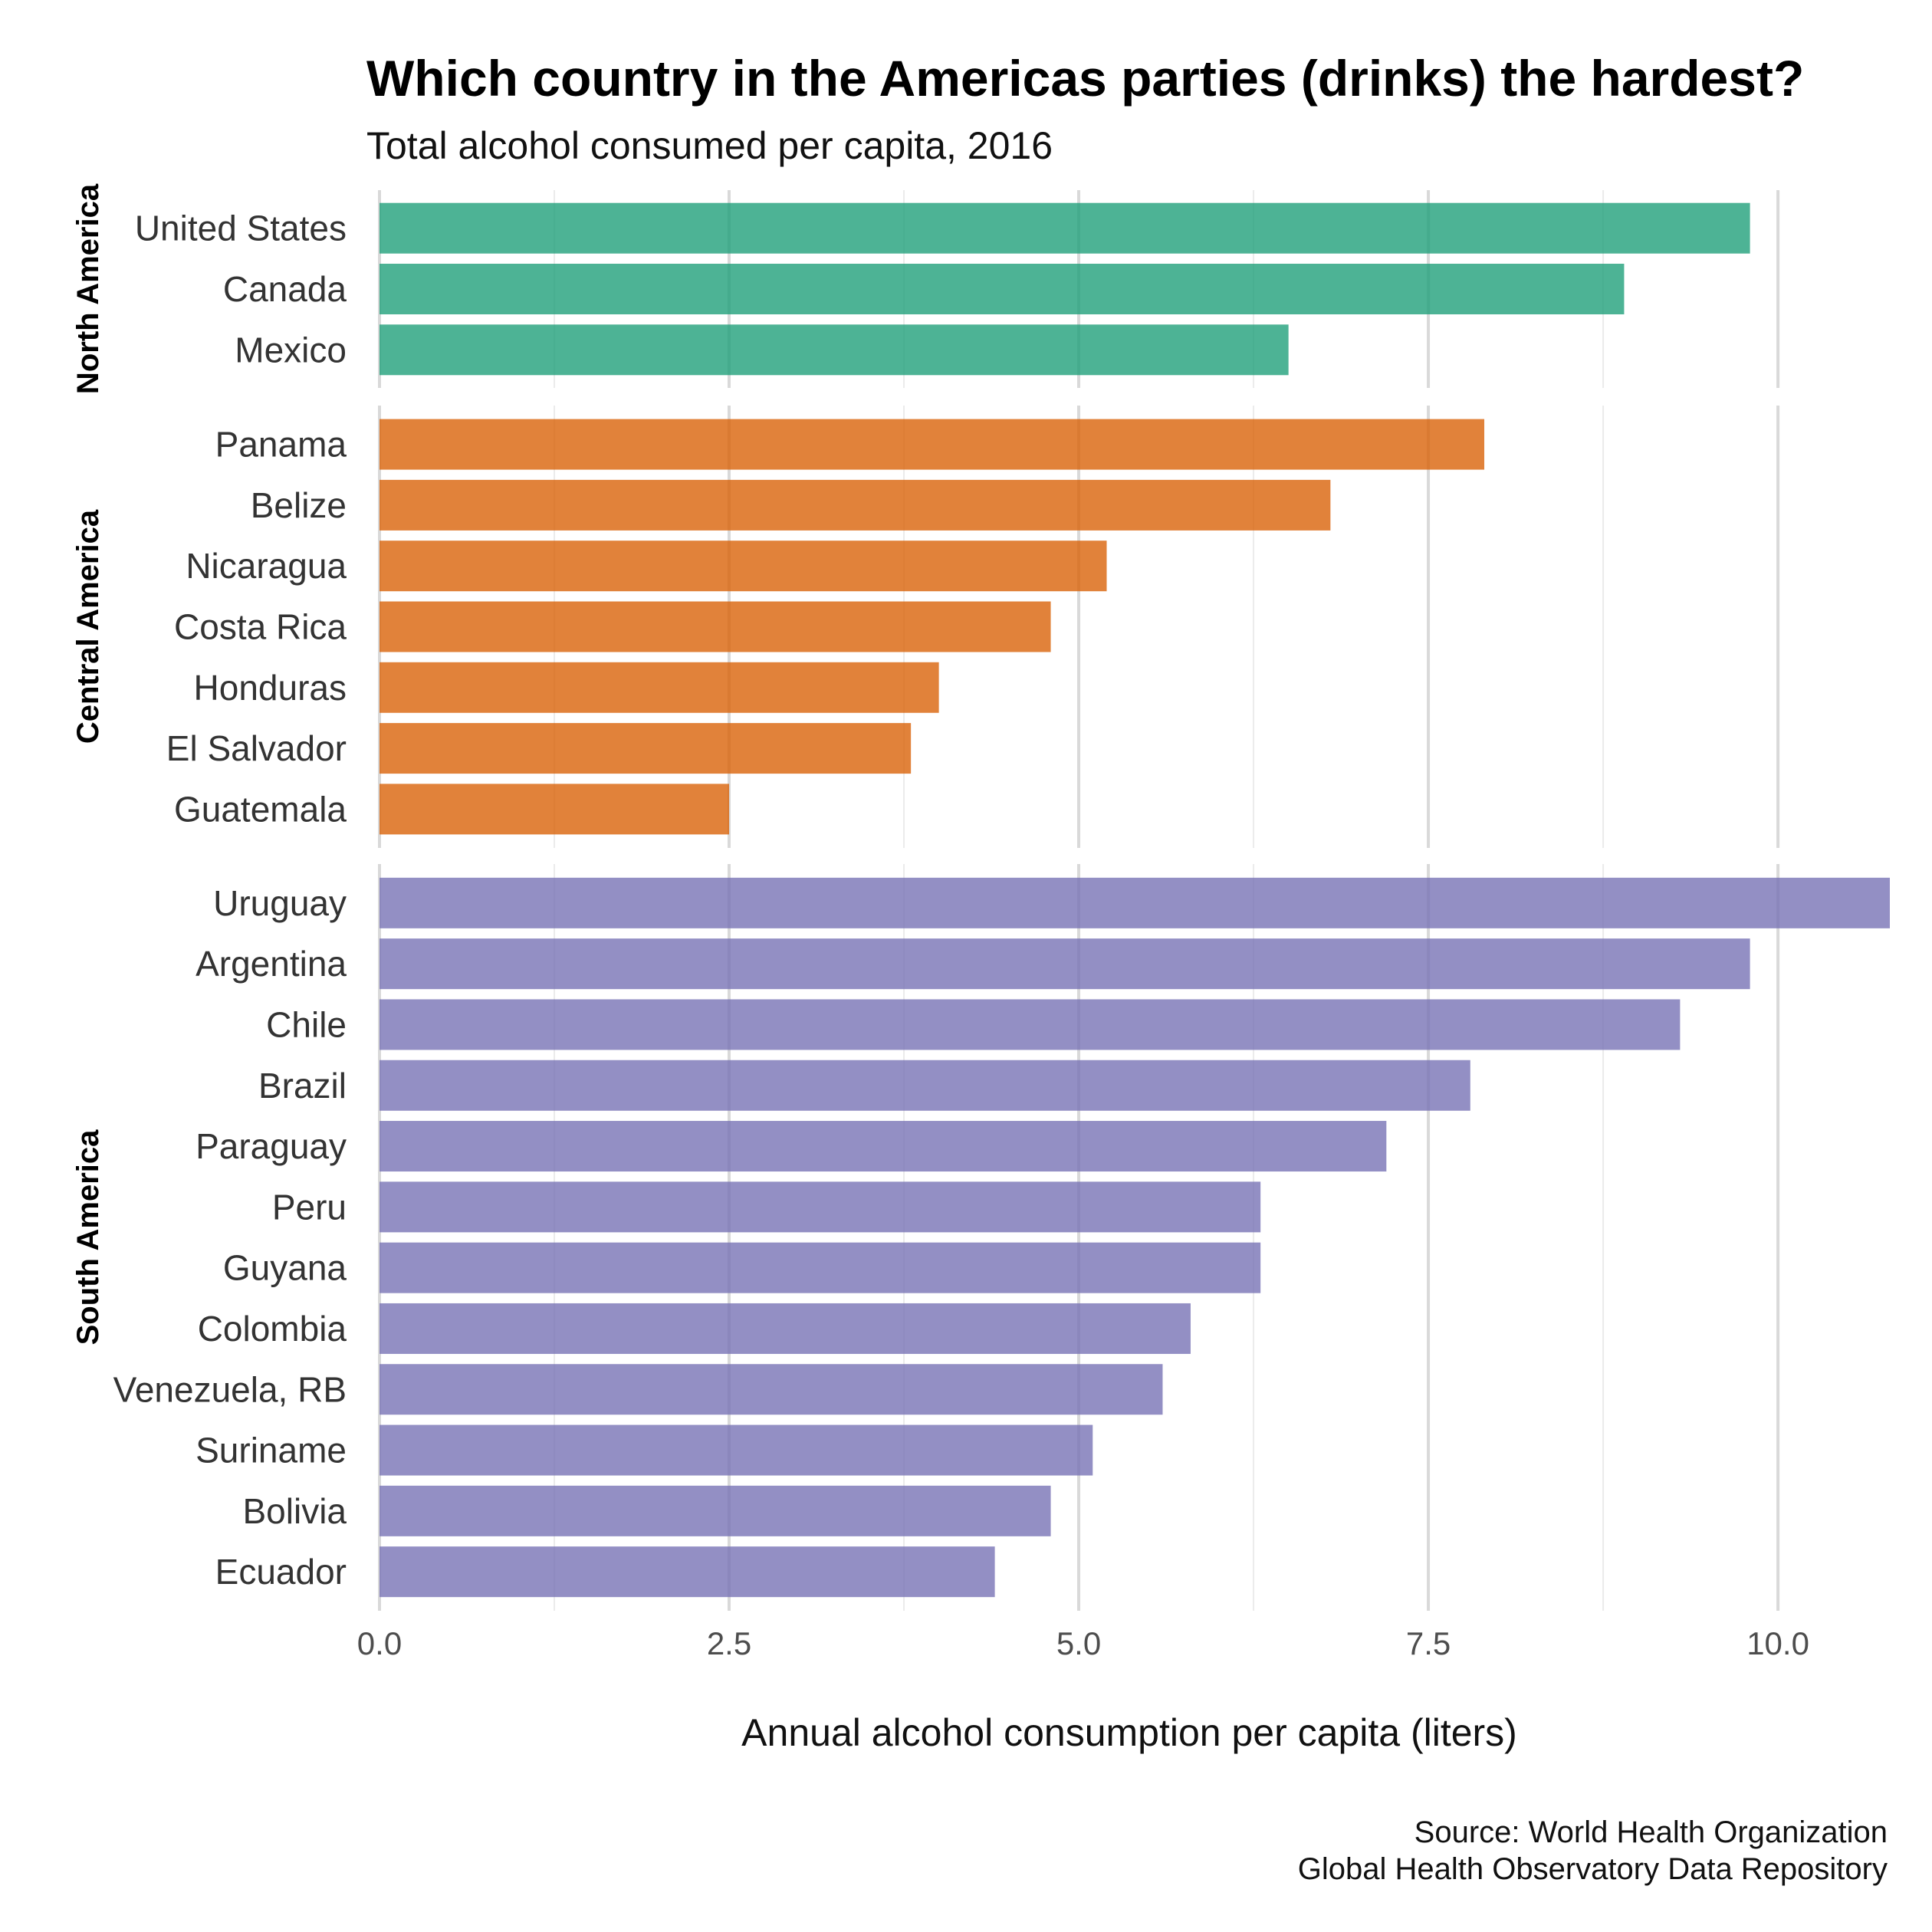  I want to click on category-label: Brazil, so click(303, 1086).